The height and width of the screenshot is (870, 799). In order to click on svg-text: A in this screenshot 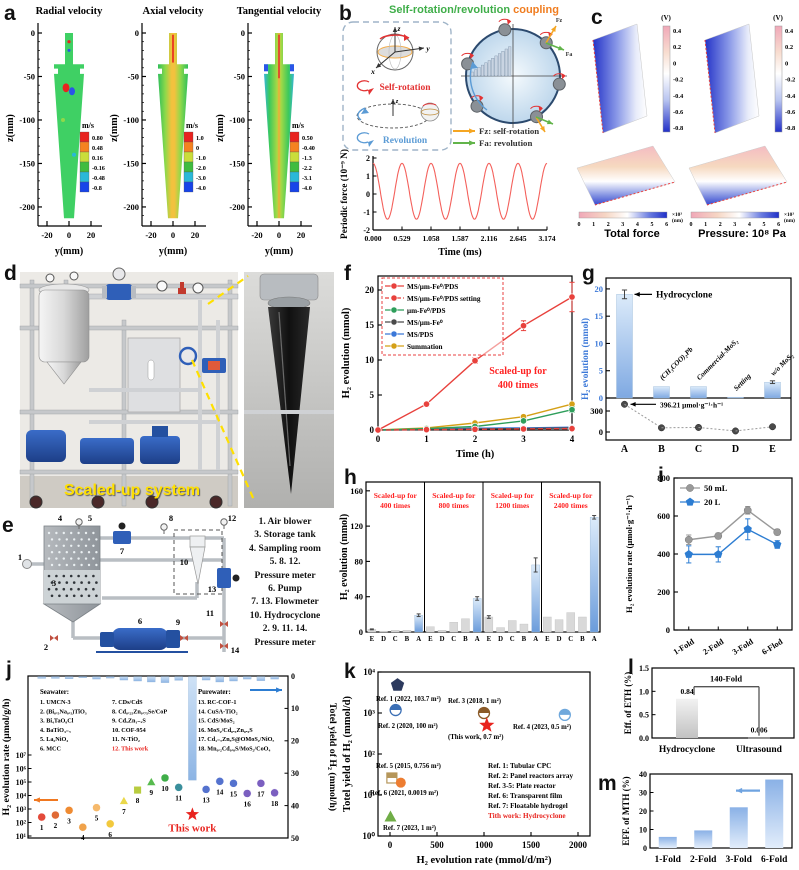, I will do `click(418, 639)`.